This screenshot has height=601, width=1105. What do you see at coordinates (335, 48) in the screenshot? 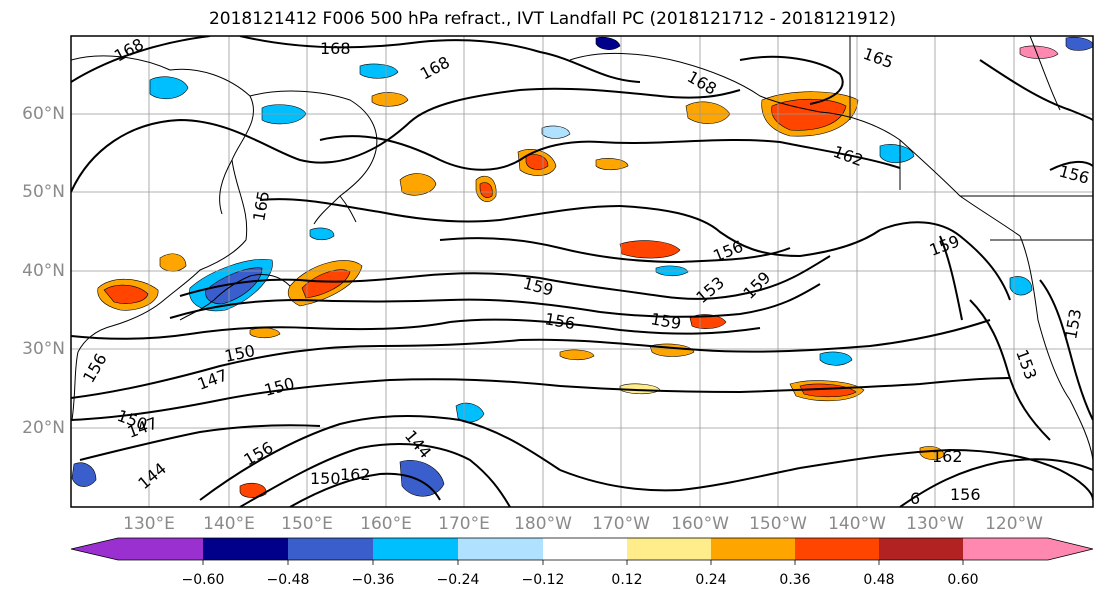
I see `contour-label: 168` at bounding box center [335, 48].